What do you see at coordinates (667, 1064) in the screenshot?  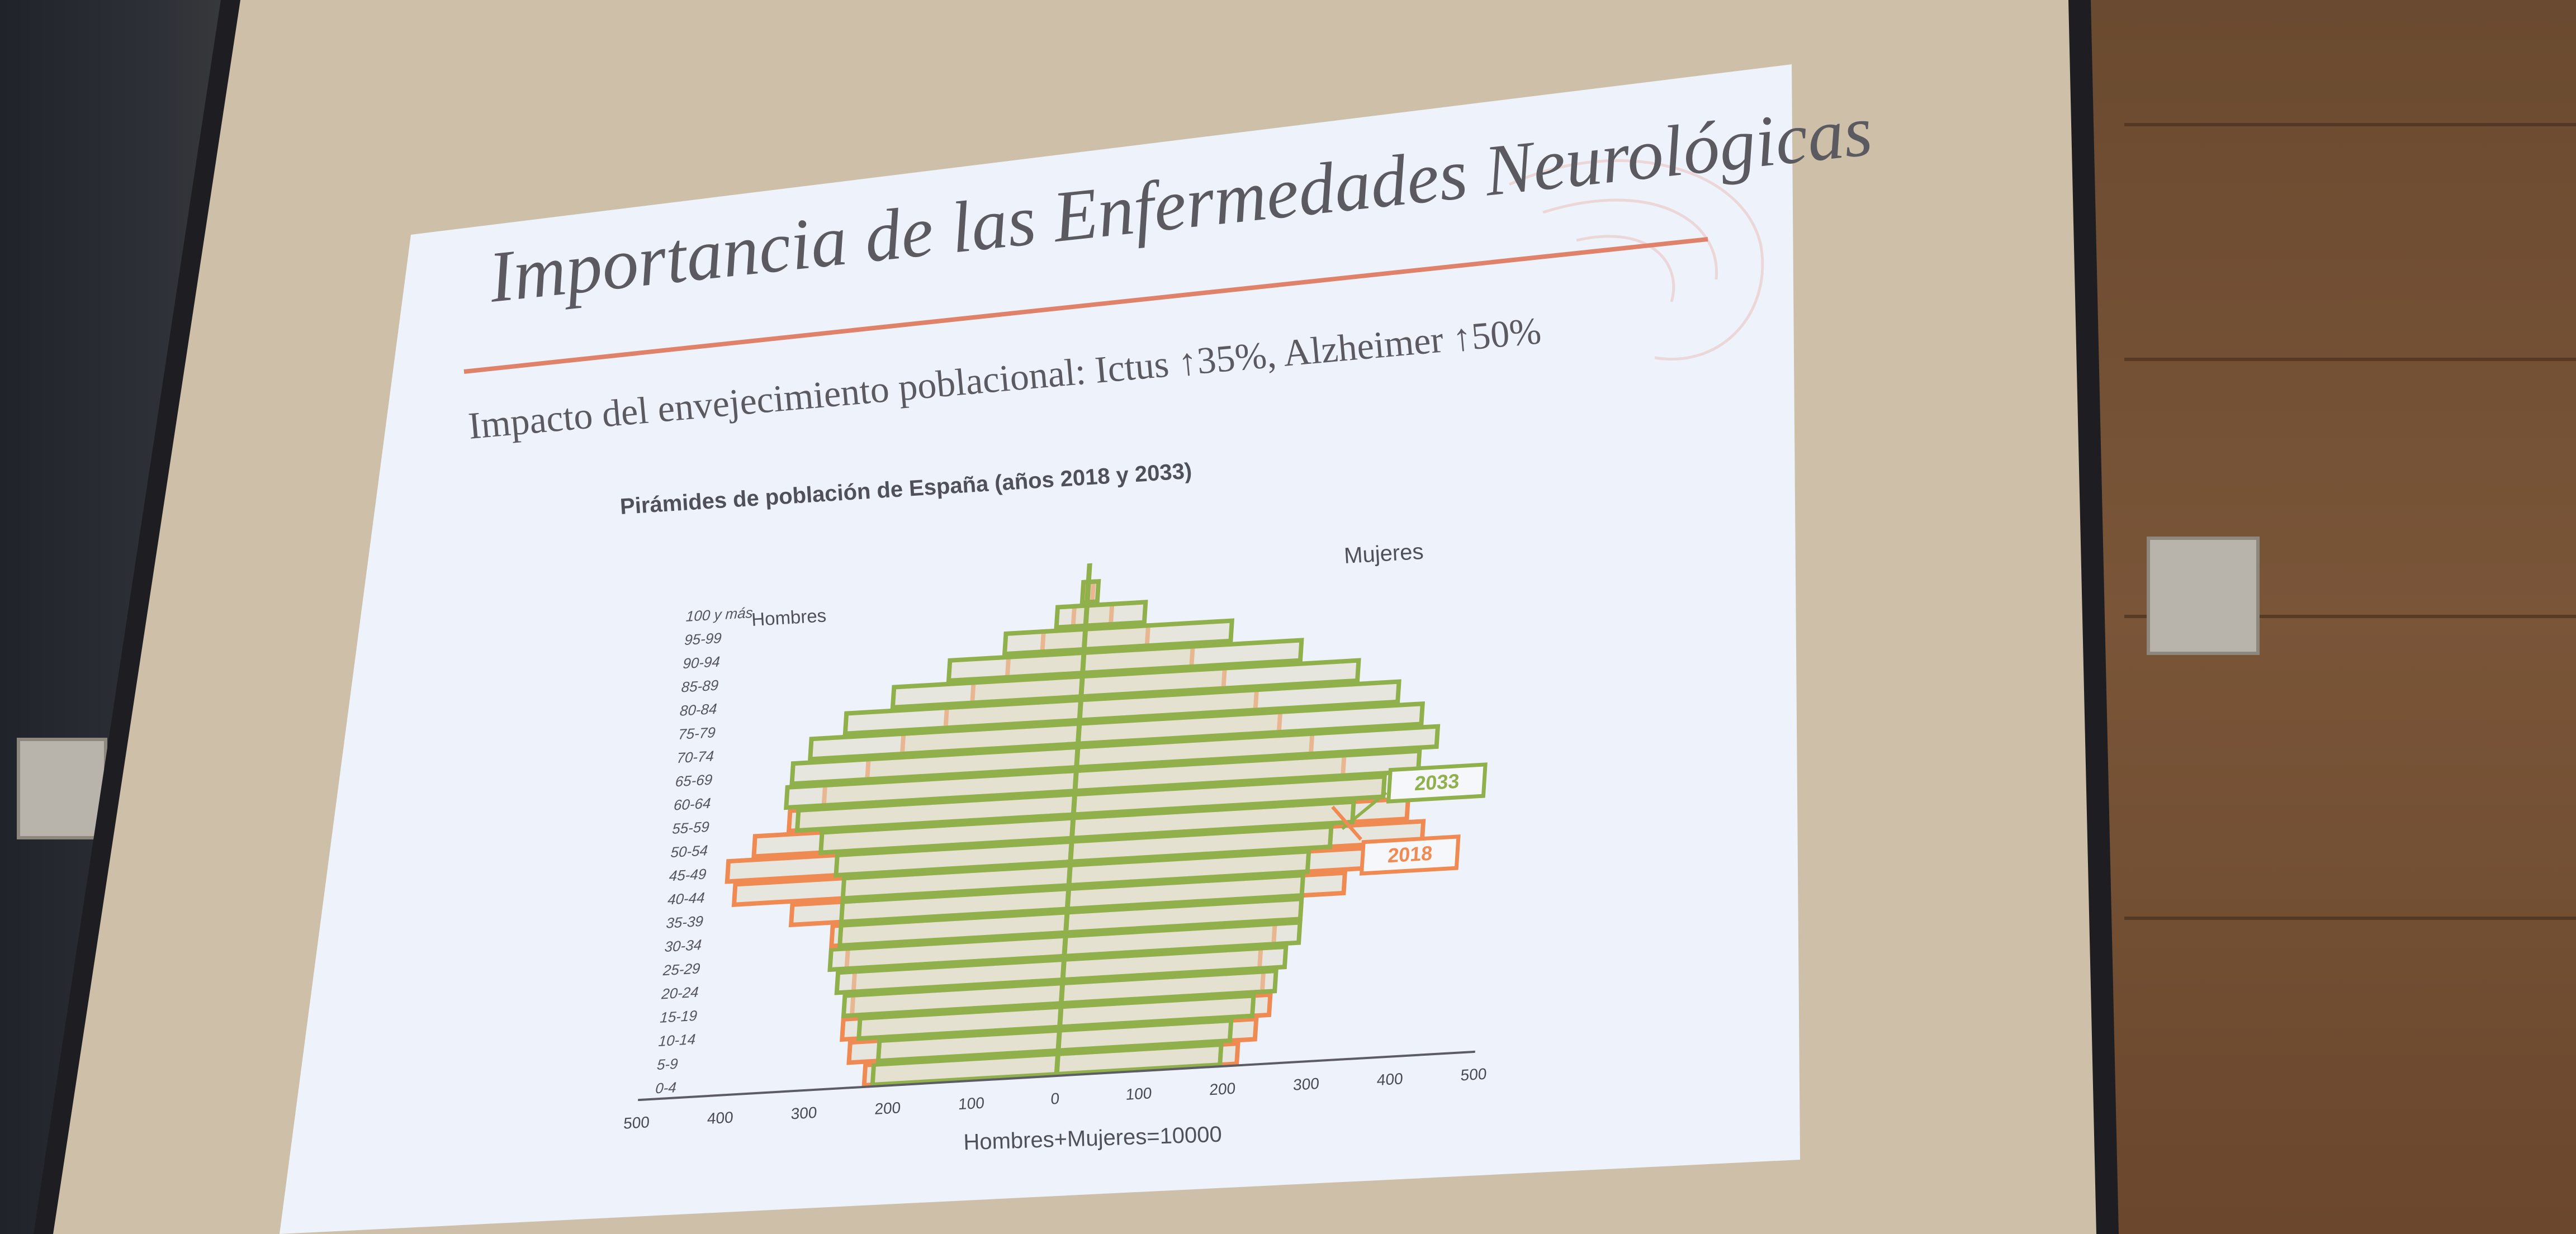 I see `y-tick-label: 5-9` at bounding box center [667, 1064].